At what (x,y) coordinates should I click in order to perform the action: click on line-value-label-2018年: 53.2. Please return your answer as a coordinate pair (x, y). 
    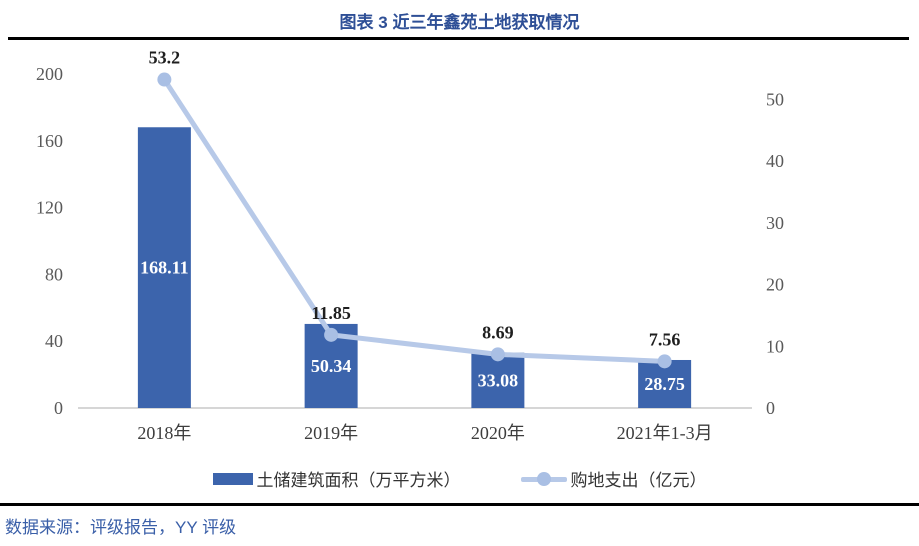
    Looking at the image, I should click on (165, 58).